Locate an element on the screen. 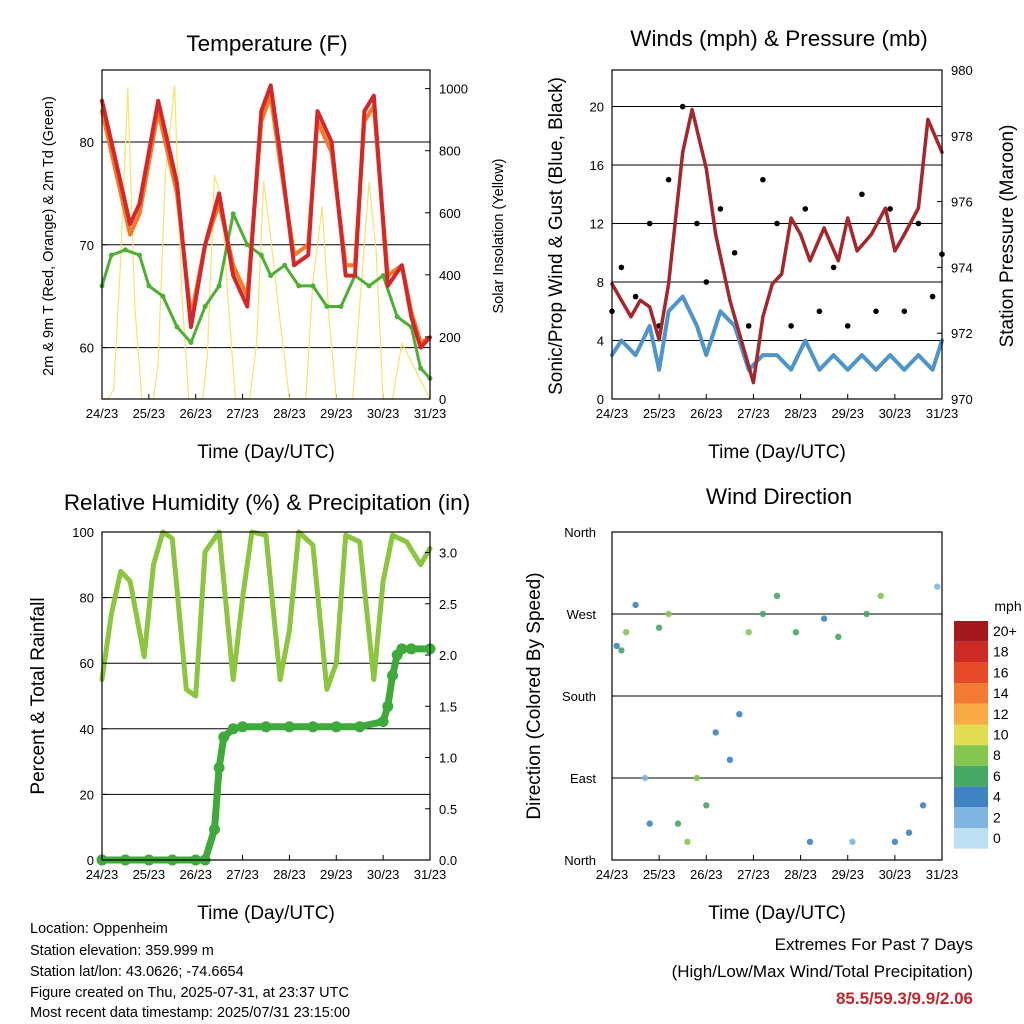 This screenshot has width=1024, height=1024. y-right-axis-label: Solar Insolation (Yellow) is located at coordinates (499, 235).